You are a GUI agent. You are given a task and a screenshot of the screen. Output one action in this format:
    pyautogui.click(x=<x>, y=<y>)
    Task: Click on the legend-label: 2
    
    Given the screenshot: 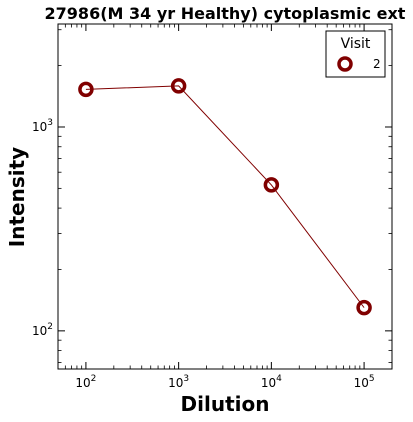 What is the action you would take?
    pyautogui.click(x=377, y=64)
    